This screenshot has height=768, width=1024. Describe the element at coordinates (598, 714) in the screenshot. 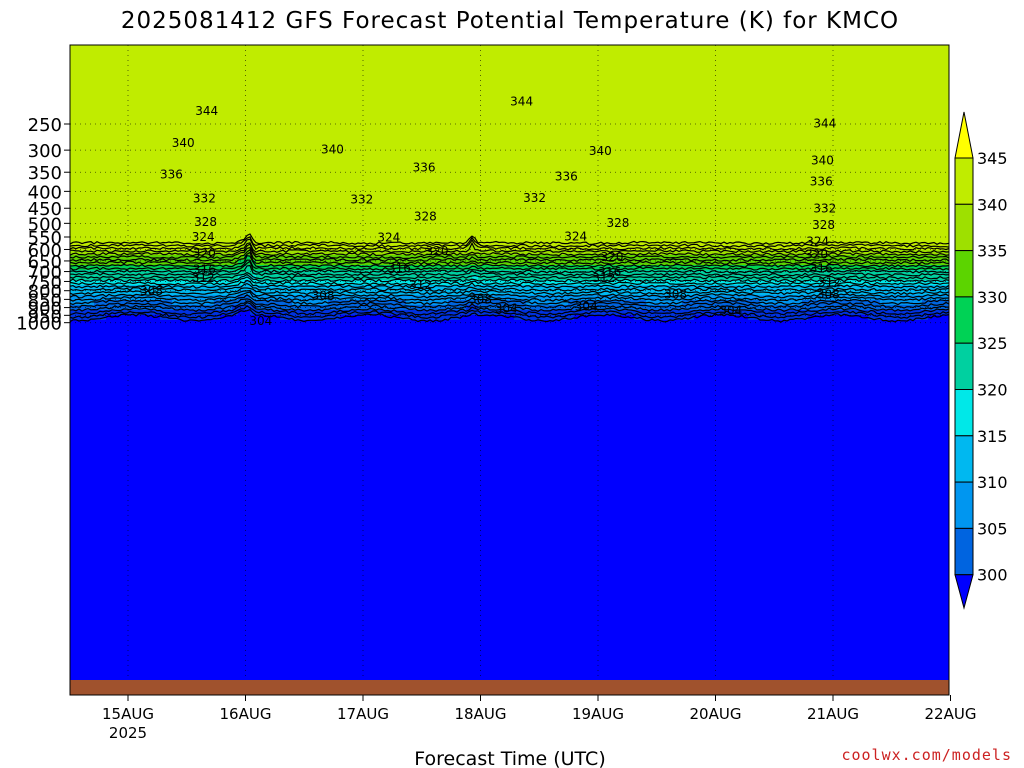

I see `x-tick-label: 19AUG` at that location.